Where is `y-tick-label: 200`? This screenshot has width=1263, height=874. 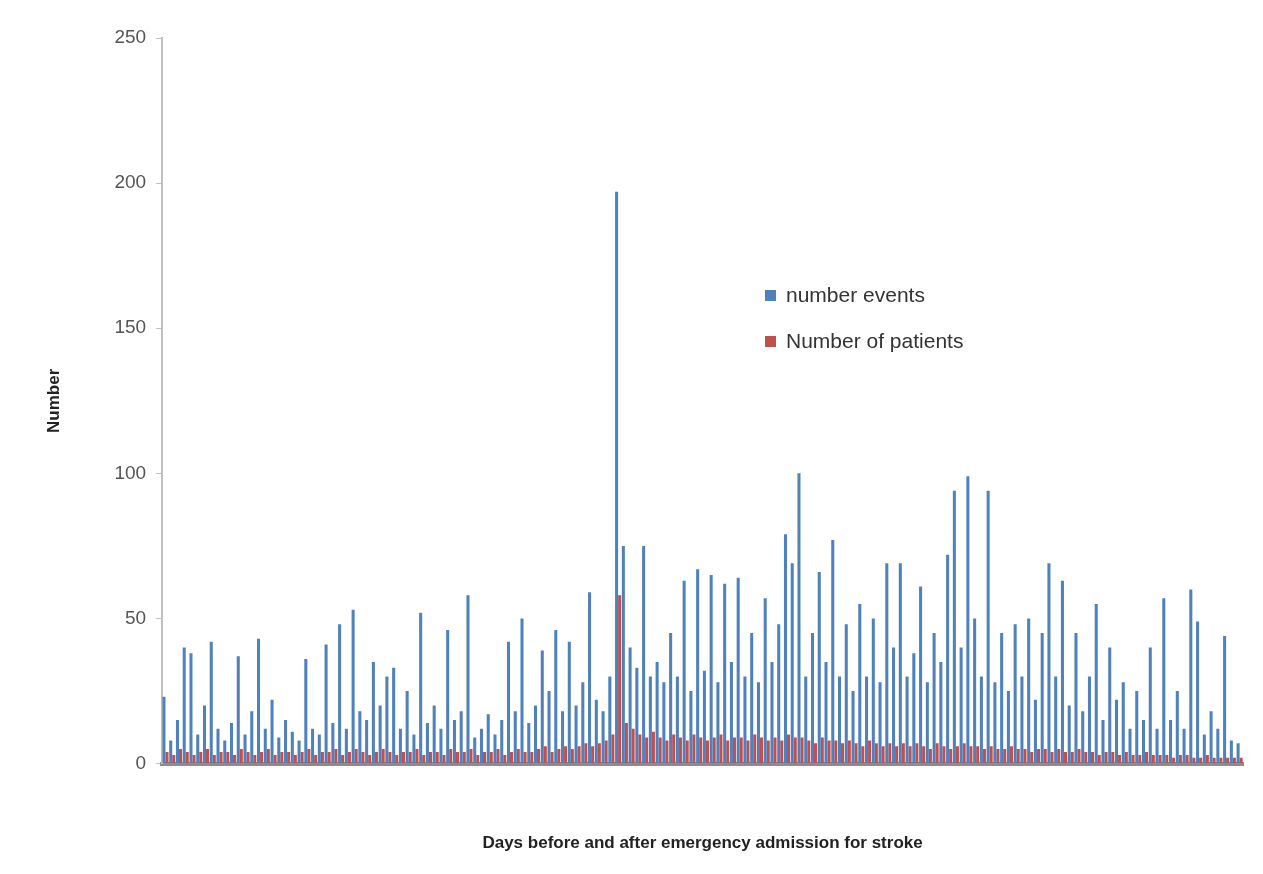 y-tick-label: 200 is located at coordinates (130, 182).